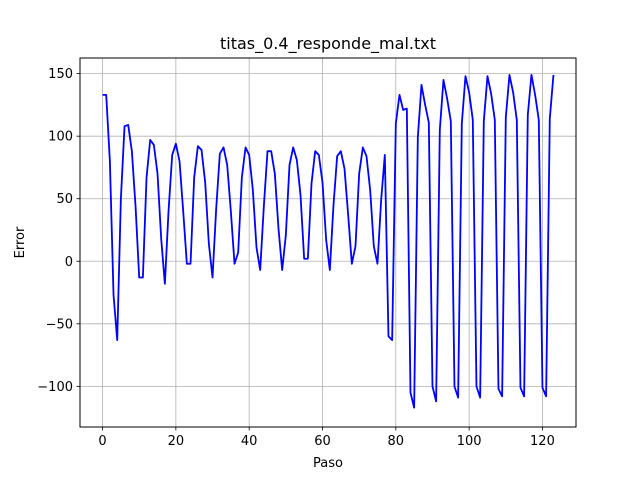  What do you see at coordinates (469, 441) in the screenshot?
I see `x-tick-label: 100` at bounding box center [469, 441].